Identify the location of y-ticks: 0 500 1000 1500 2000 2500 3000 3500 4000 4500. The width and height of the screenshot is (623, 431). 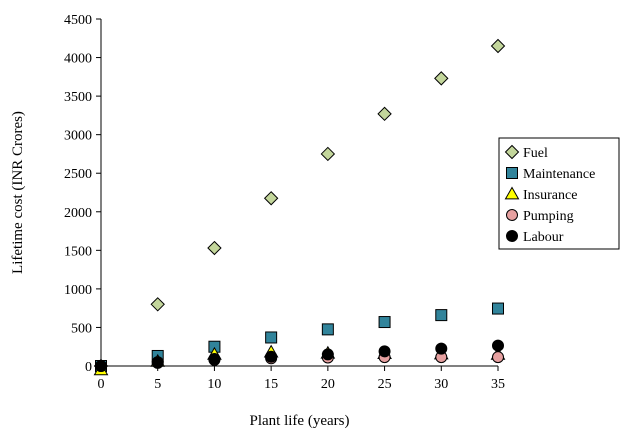
(82, 194).